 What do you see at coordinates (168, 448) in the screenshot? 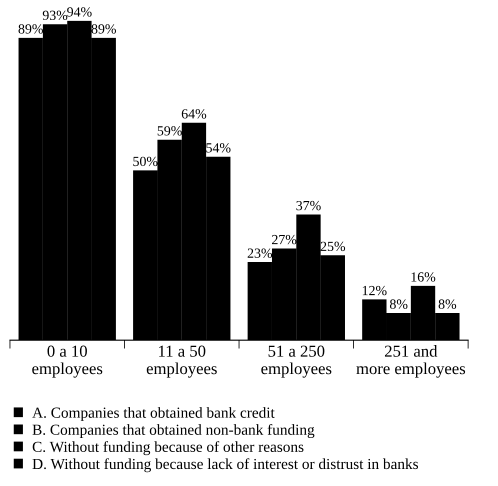
I see `legend-label: C. Without funding because of other reasons` at bounding box center [168, 448].